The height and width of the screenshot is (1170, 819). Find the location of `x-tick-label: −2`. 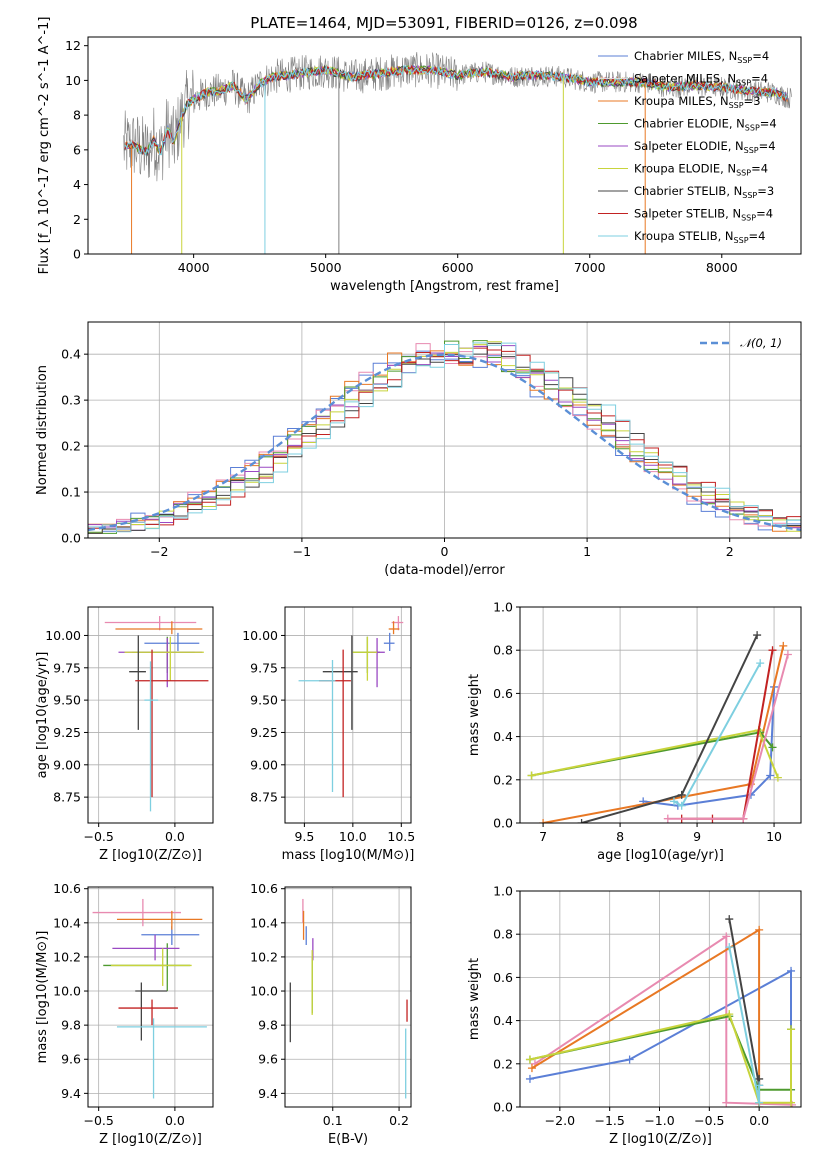

x-tick-label: −2 is located at coordinates (159, 551).